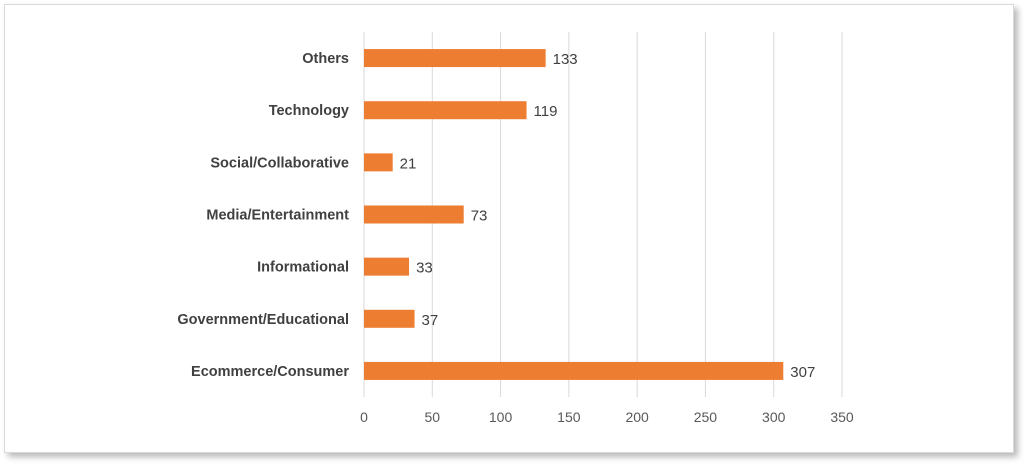 Image resolution: width=1024 pixels, height=467 pixels. What do you see at coordinates (637, 417) in the screenshot?
I see `x-tick-label: 200` at bounding box center [637, 417].